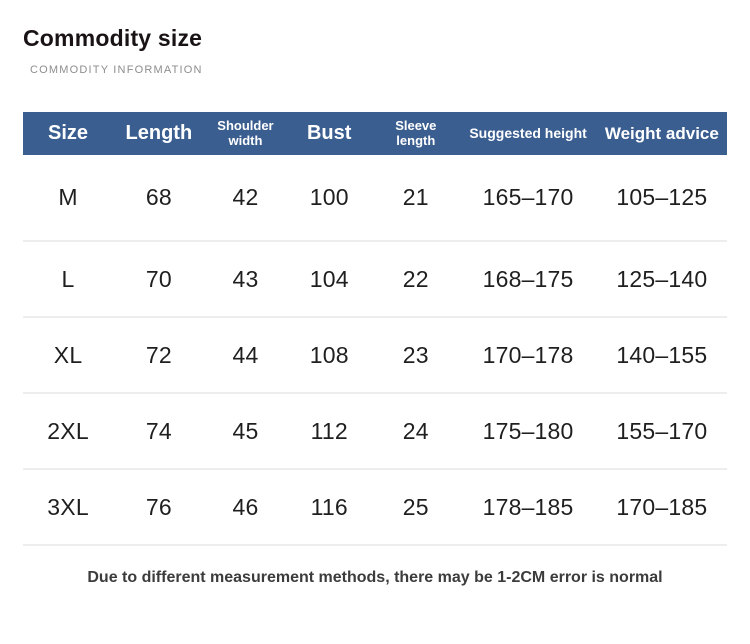 The width and height of the screenshot is (750, 644). What do you see at coordinates (113, 38) in the screenshot?
I see `page-title: Commodity size` at bounding box center [113, 38].